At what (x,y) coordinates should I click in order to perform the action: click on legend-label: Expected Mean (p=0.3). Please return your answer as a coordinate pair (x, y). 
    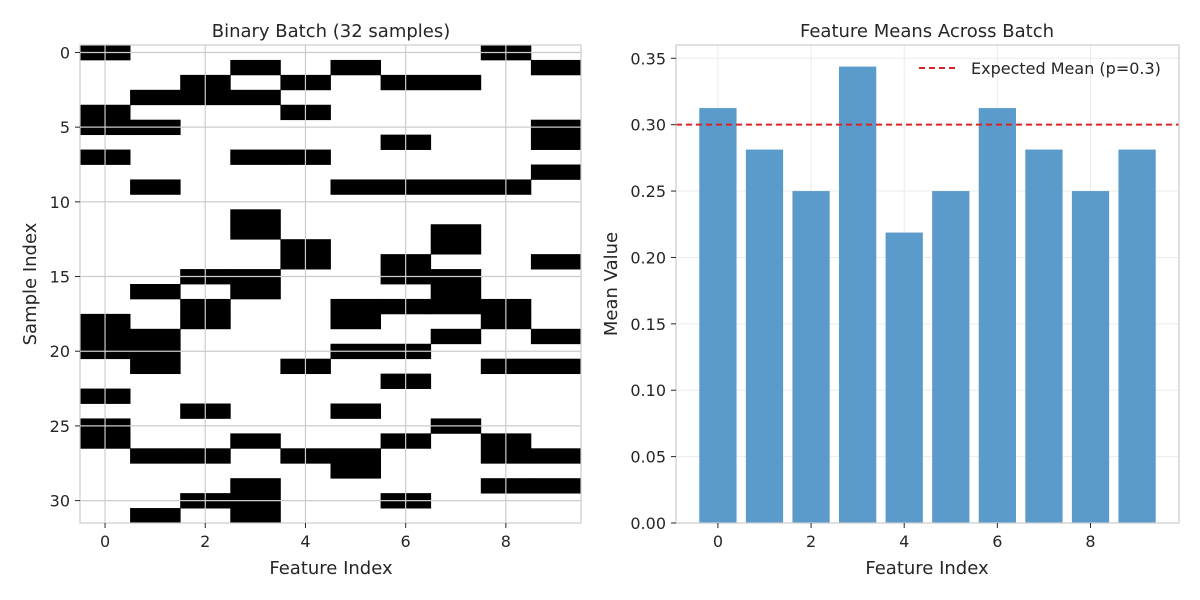
    Looking at the image, I should click on (1066, 68).